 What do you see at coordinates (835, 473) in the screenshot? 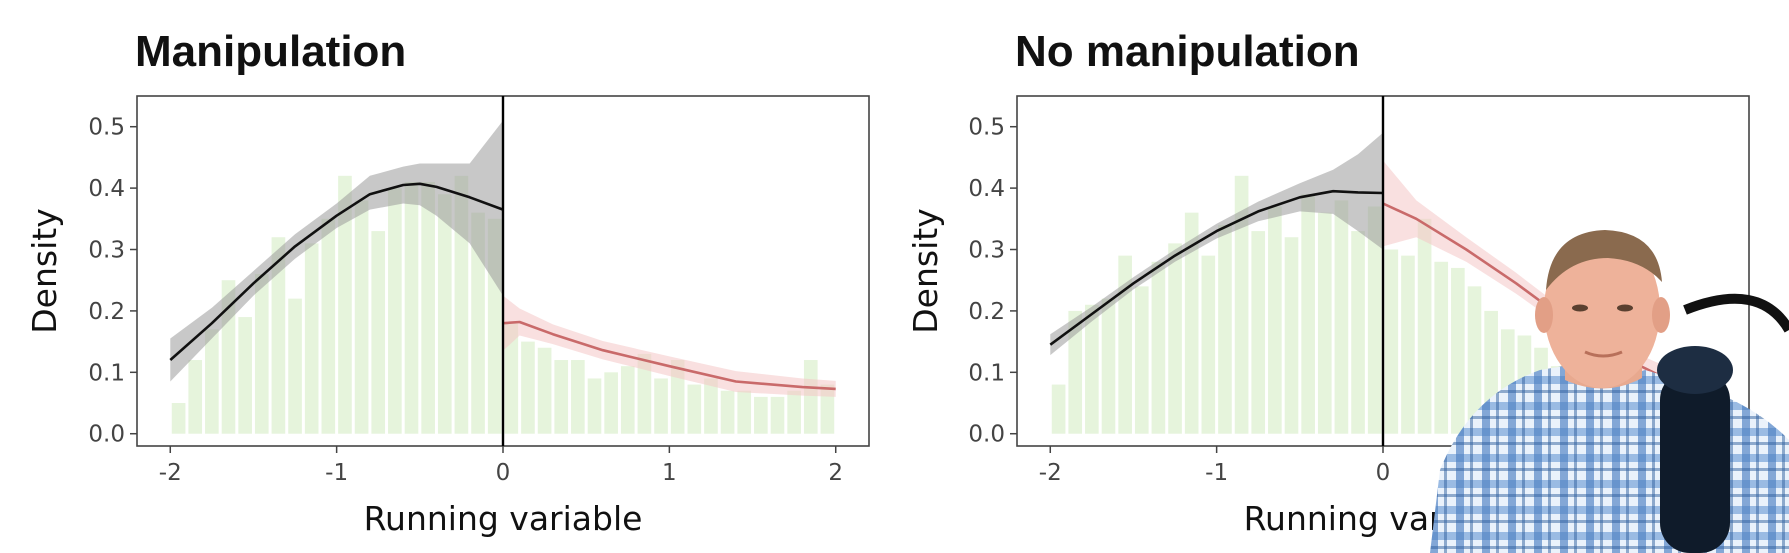
I see `x-tick-label: 2` at bounding box center [835, 473].